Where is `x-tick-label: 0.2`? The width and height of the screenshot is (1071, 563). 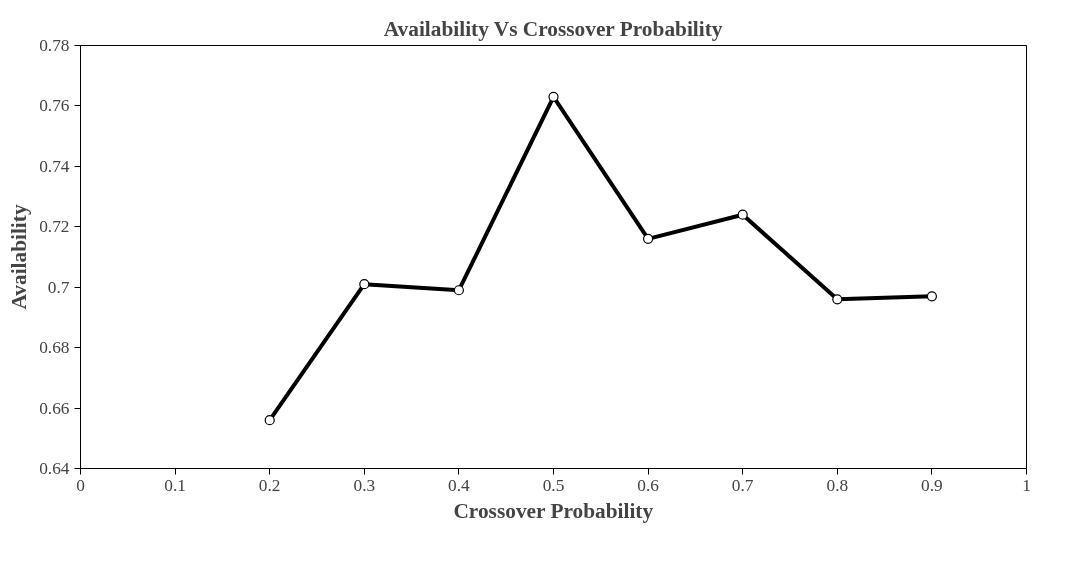
x-tick-label: 0.2 is located at coordinates (269, 485).